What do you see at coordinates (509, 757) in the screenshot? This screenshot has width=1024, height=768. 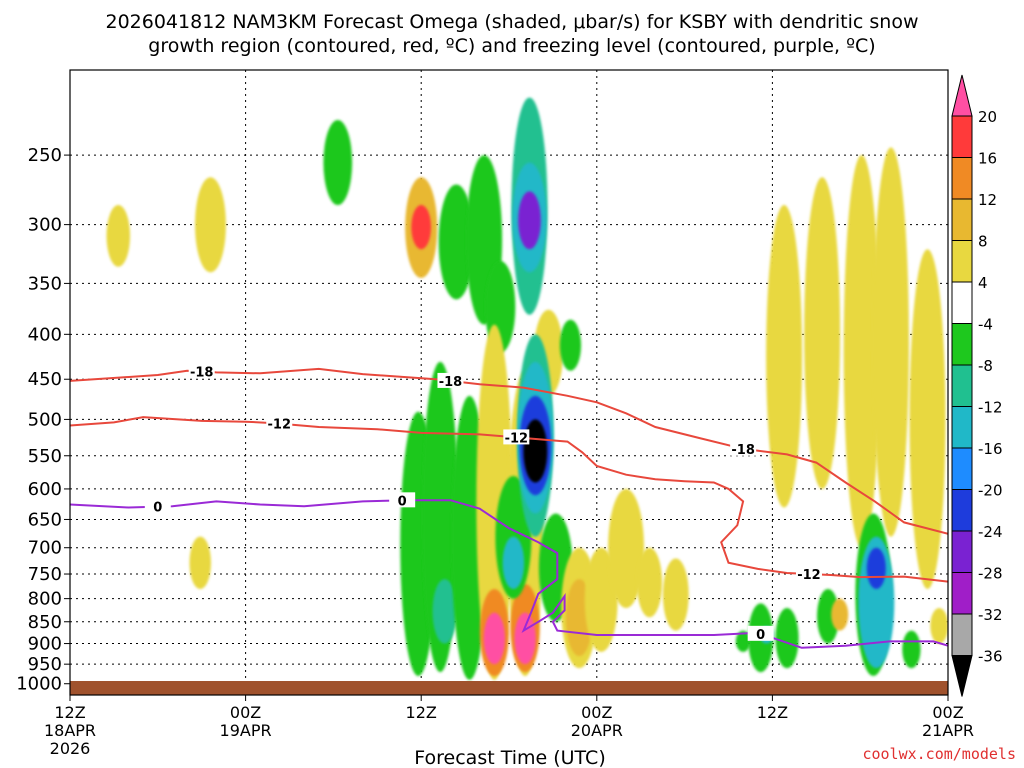 I see `x-axis-title: Forecast Time (UTC)` at bounding box center [509, 757].